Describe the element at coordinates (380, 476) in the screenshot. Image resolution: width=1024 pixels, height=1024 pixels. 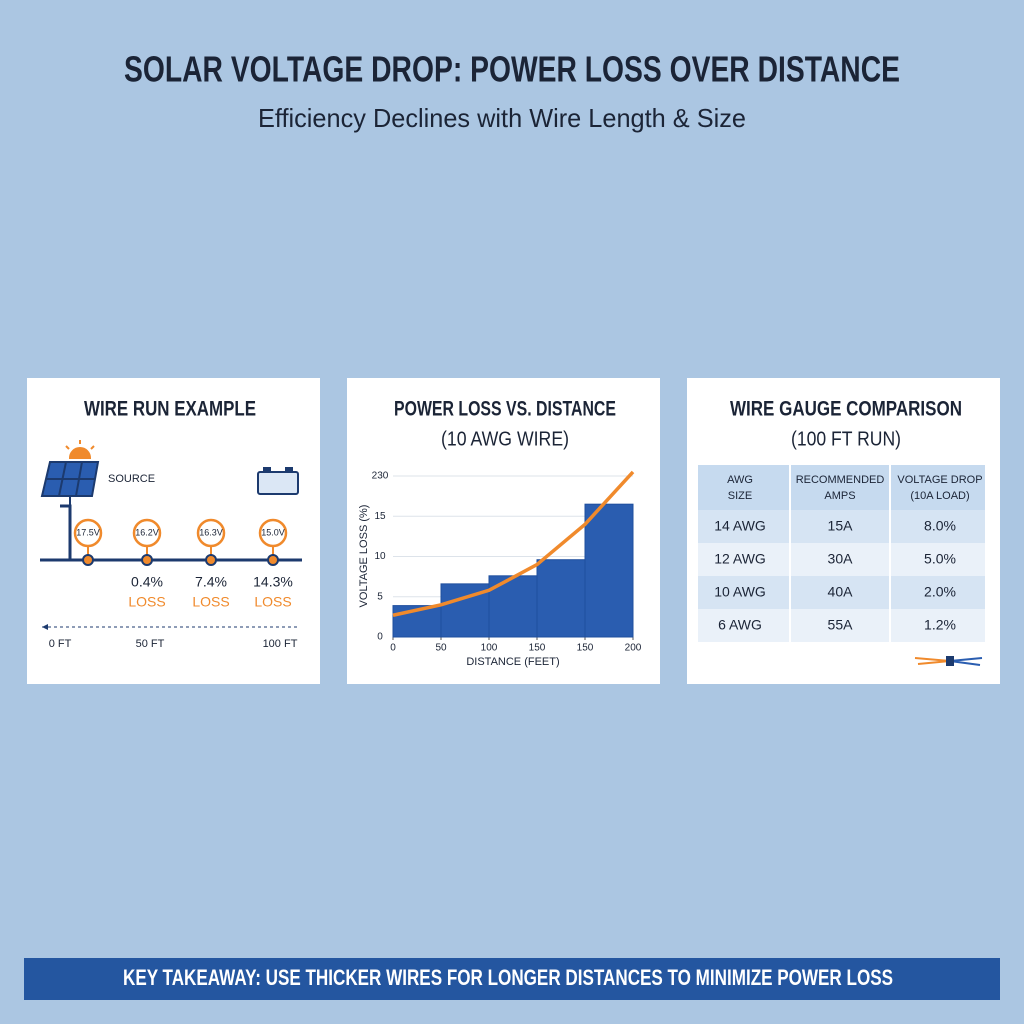
I see `y-tick-label: 230` at that location.